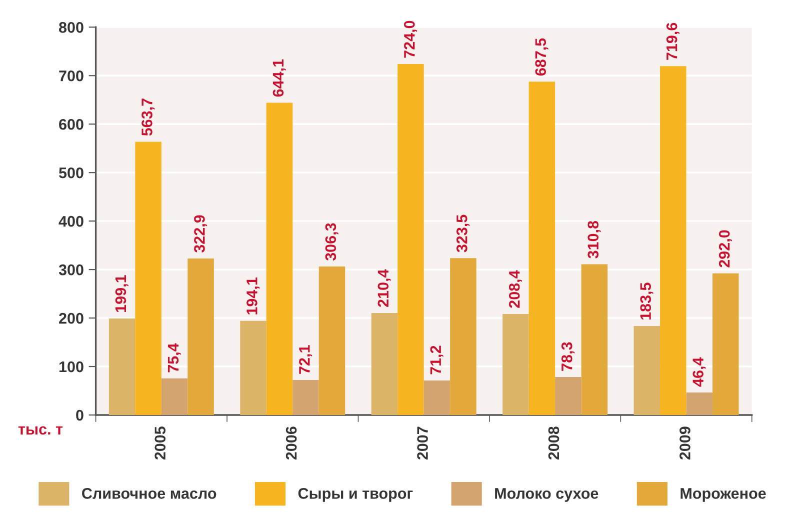 This screenshot has height=522, width=805. What do you see at coordinates (160, 443) in the screenshot?
I see `x-tick-label: 2005` at bounding box center [160, 443].